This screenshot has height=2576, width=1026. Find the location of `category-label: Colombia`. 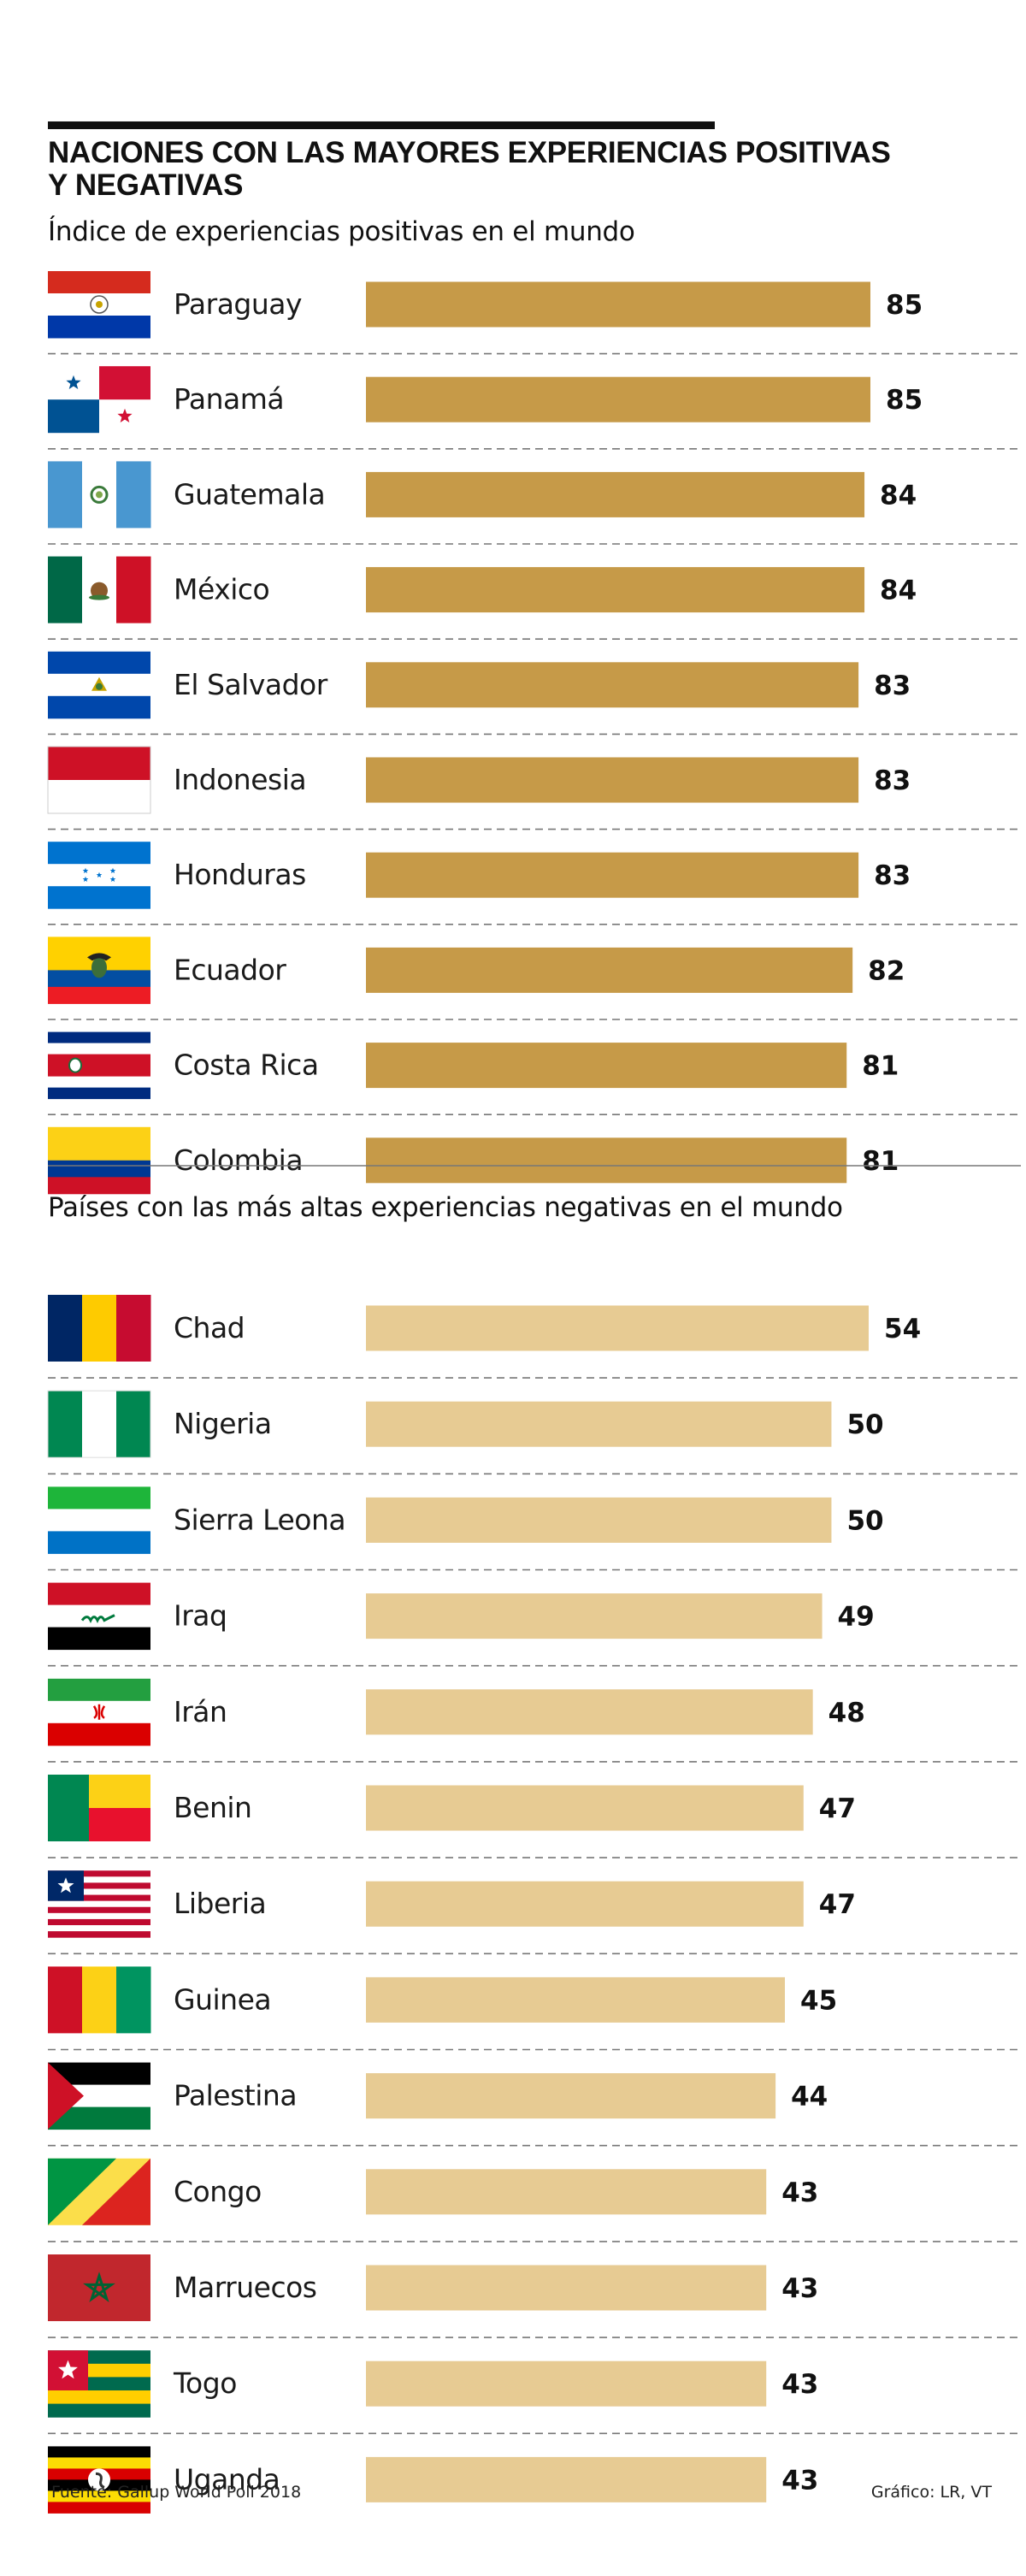

category-label: Colombia is located at coordinates (238, 1160).